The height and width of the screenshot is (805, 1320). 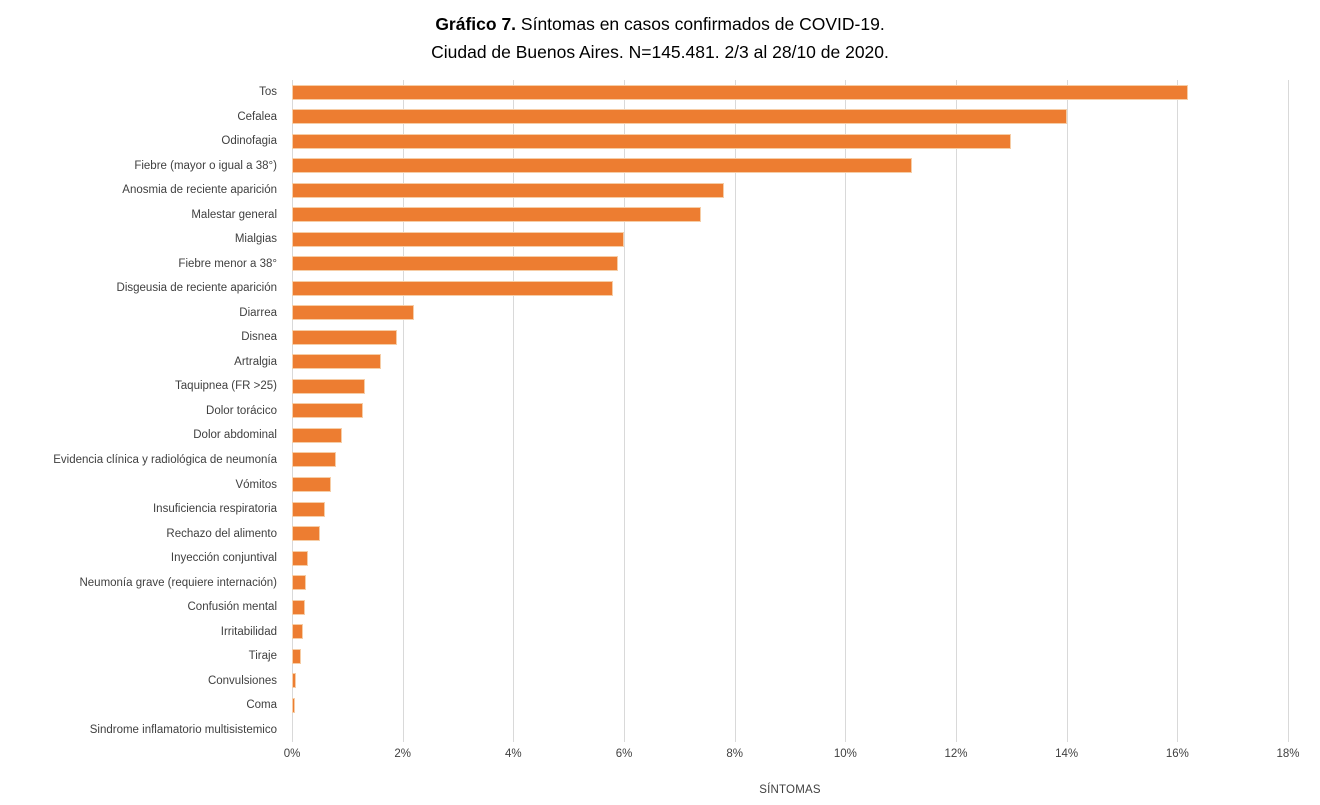 I want to click on bar-row: Convulsiones, so click(x=660, y=680).